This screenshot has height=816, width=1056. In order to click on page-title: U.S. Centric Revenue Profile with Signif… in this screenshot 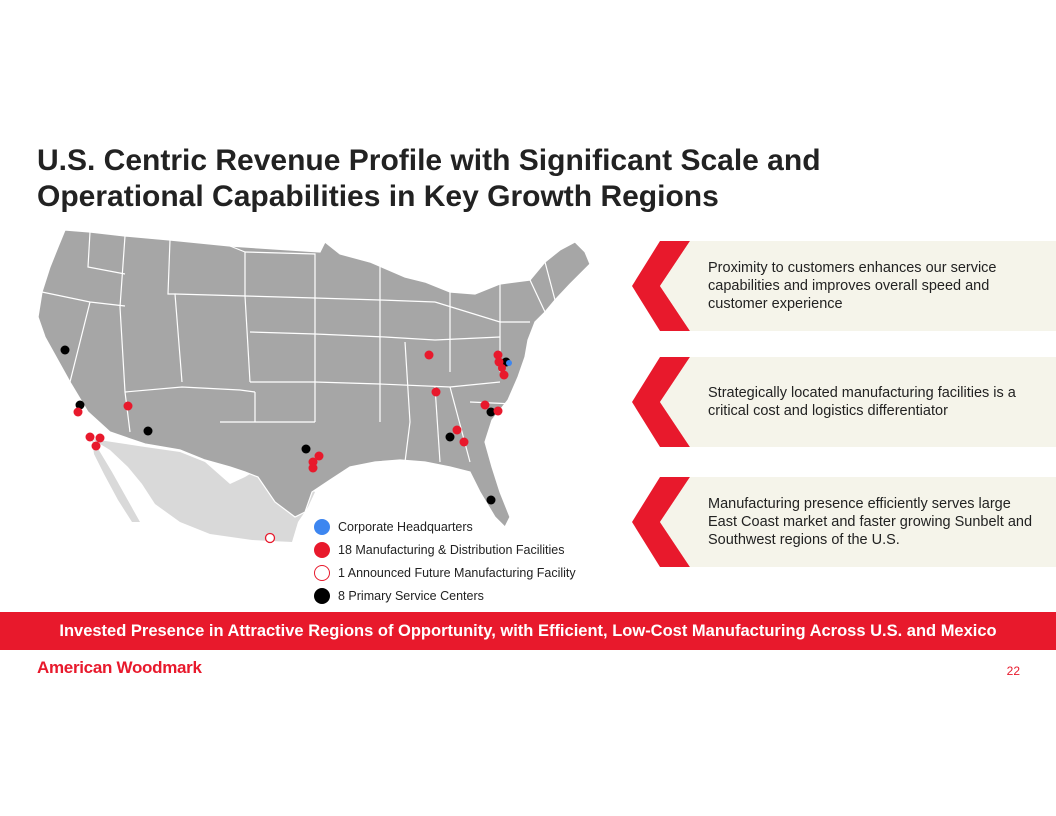, I will do `click(487, 179)`.